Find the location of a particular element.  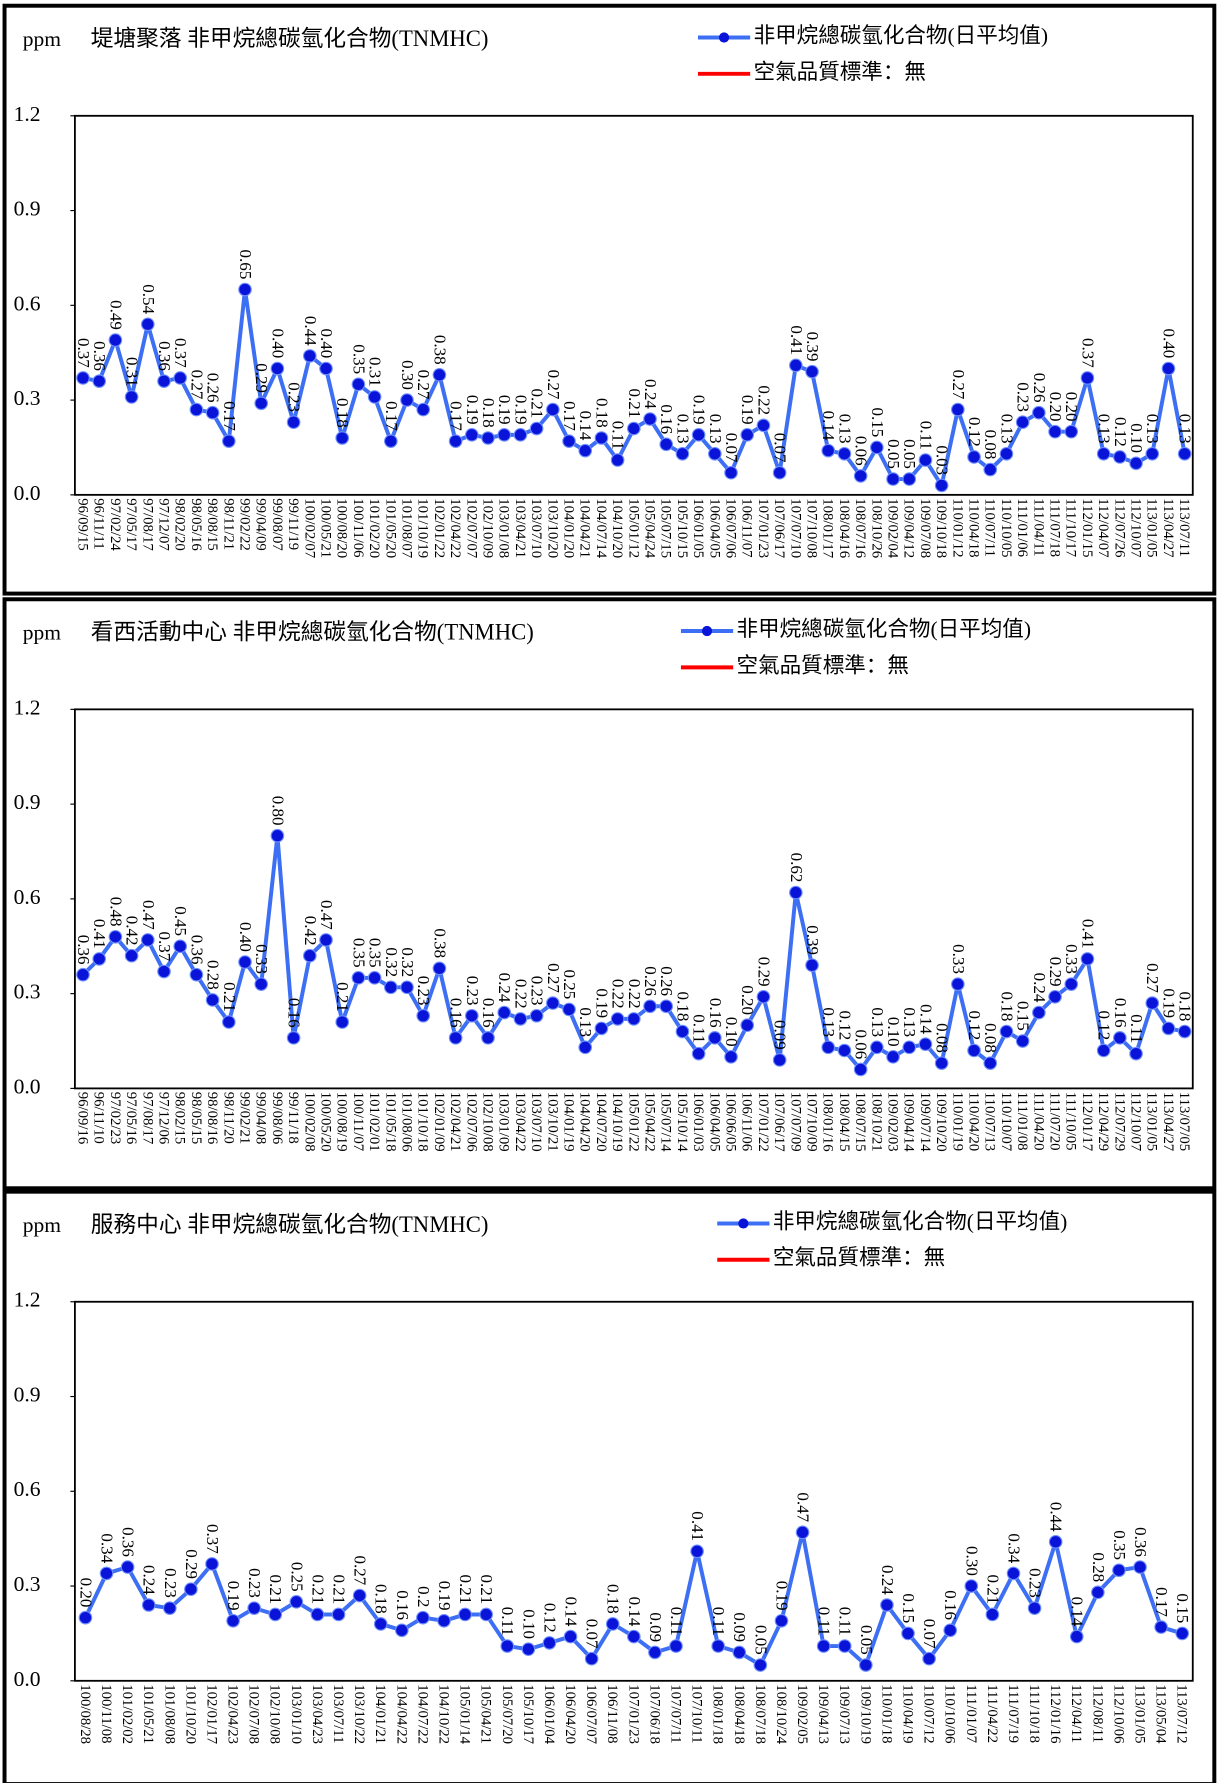

x-tick-label: 112/08/11 is located at coordinates (1097, 1713).